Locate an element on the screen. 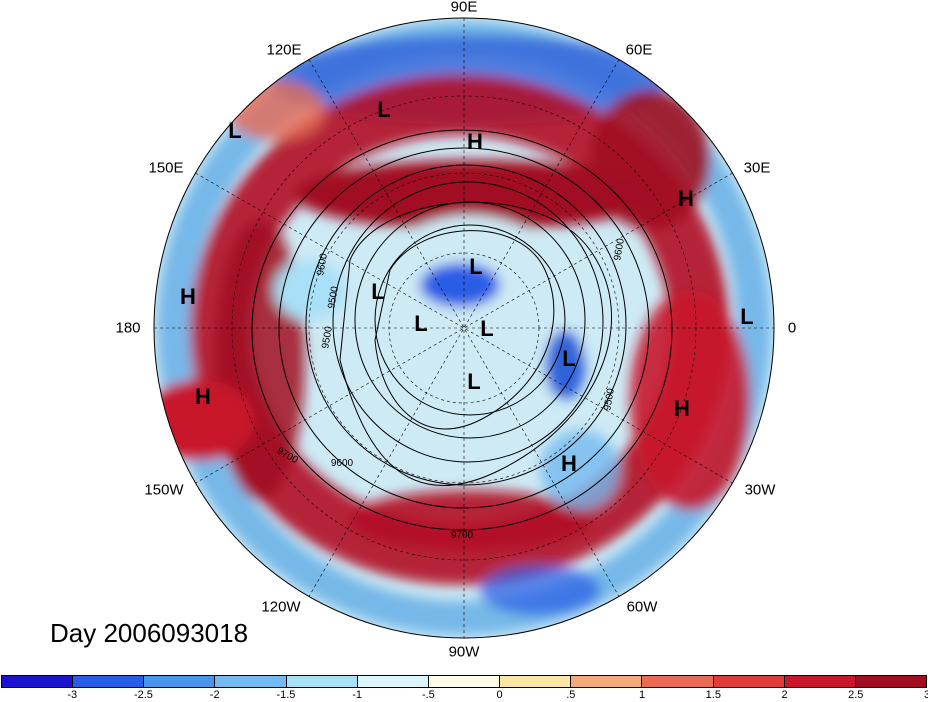 This screenshot has width=928, height=702. lon-label-90e: 90E is located at coordinates (464, 8).